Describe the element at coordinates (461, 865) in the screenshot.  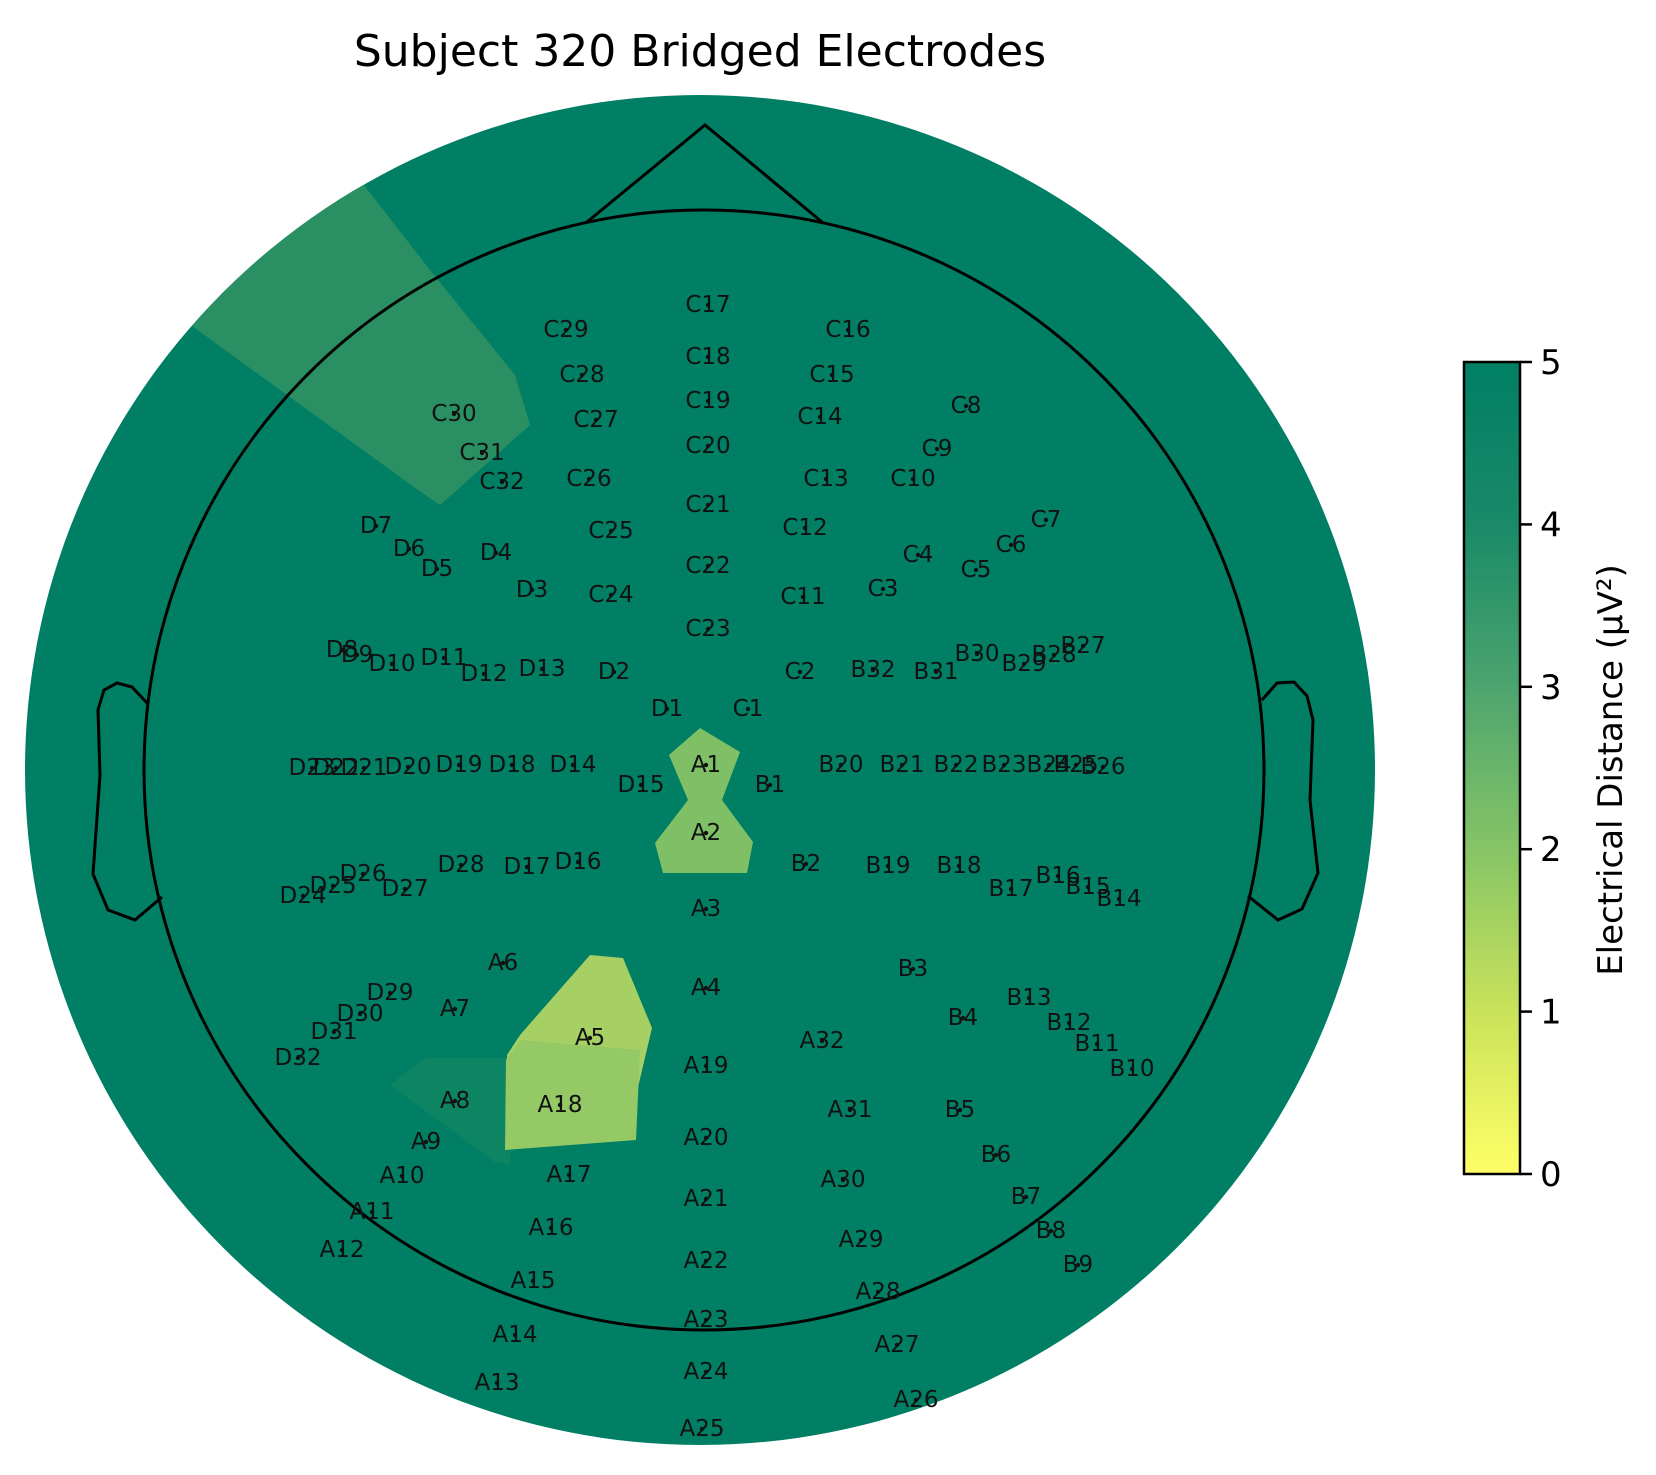
I see `electrode-label: D28` at that location.